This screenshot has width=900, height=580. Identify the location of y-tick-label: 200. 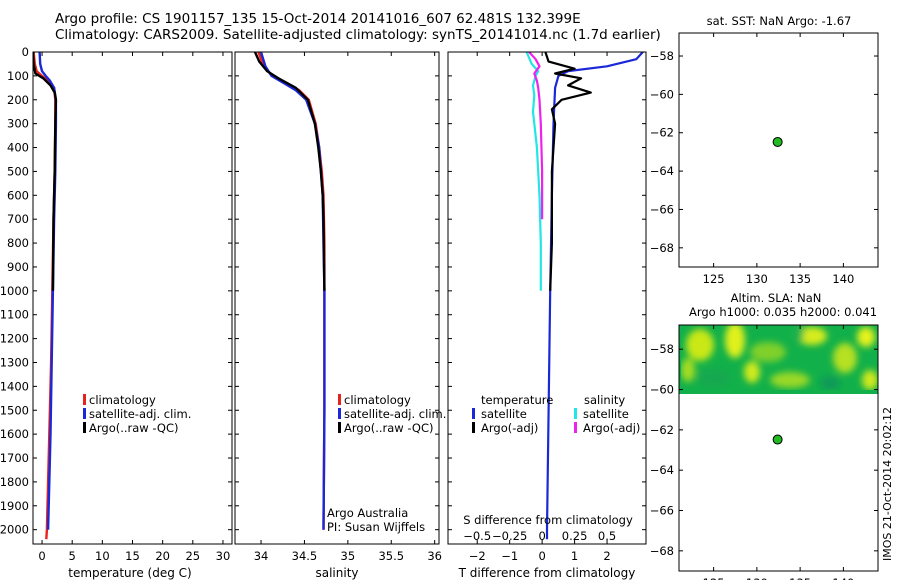
(18, 100).